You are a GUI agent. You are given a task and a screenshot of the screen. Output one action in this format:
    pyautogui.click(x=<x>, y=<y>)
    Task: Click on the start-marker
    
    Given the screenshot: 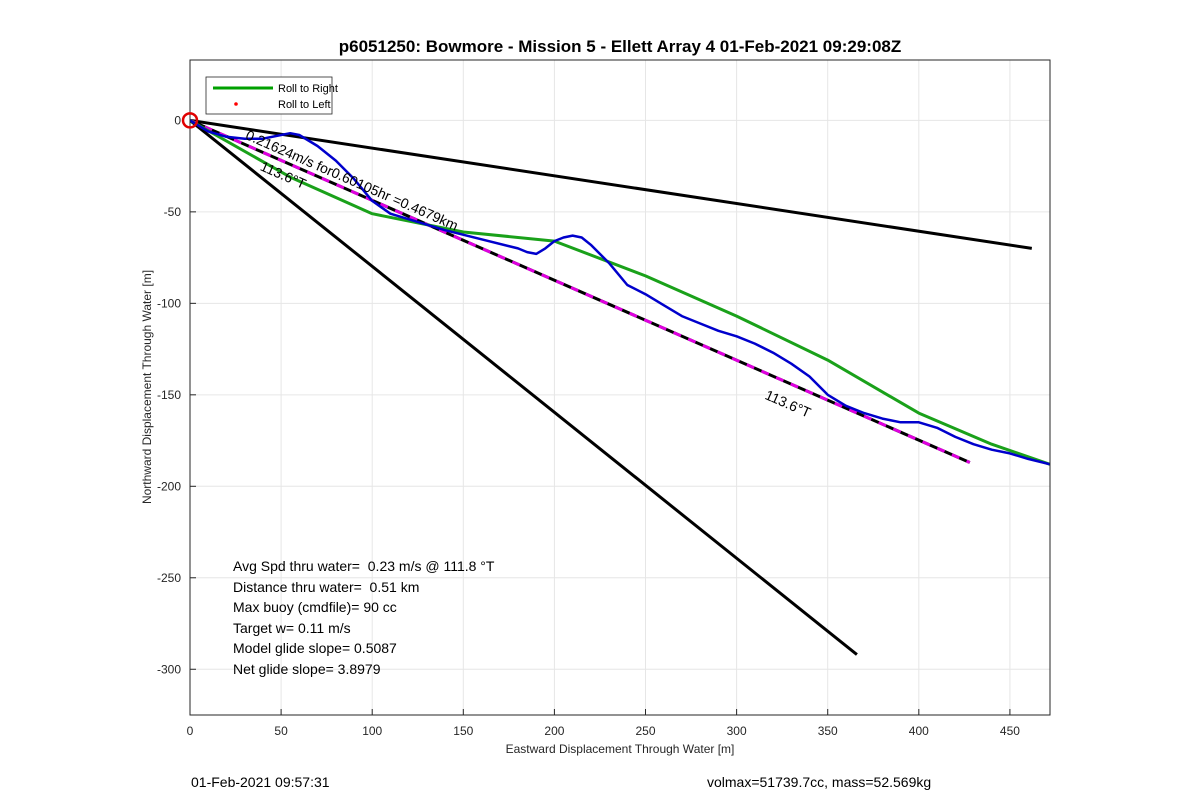 What is the action you would take?
    pyautogui.click(x=190, y=120)
    